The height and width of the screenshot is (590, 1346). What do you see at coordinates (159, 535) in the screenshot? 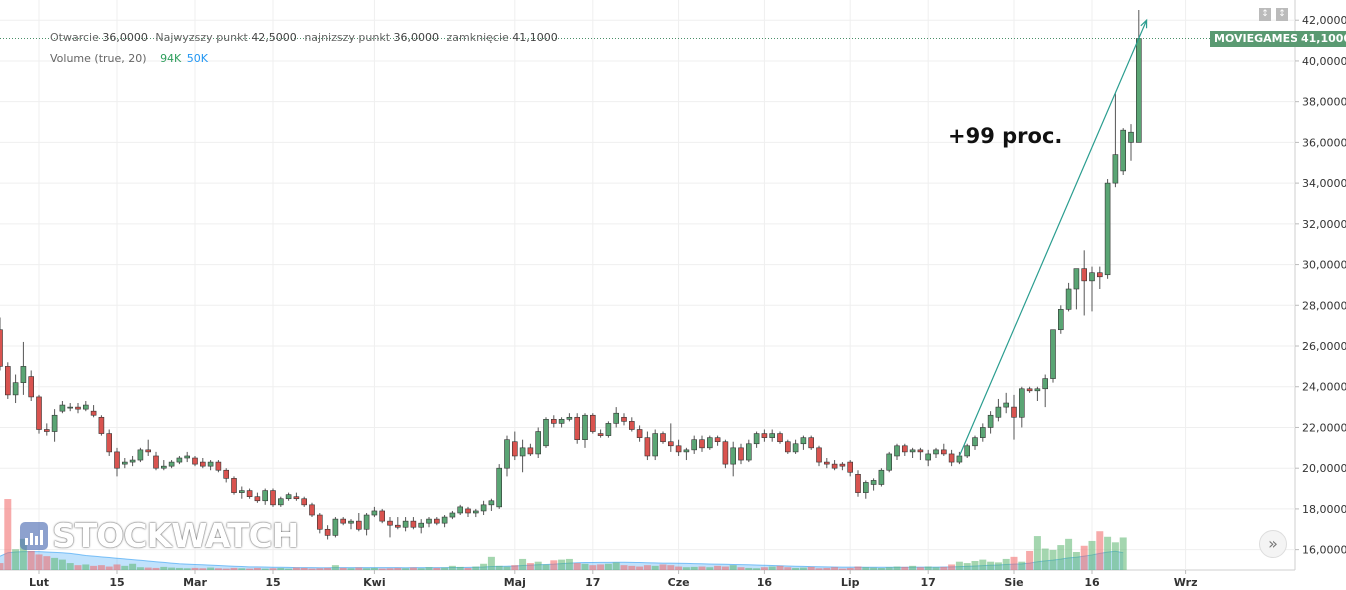
I see `stockwatch-watermark: STOCKWATCH` at bounding box center [159, 535].